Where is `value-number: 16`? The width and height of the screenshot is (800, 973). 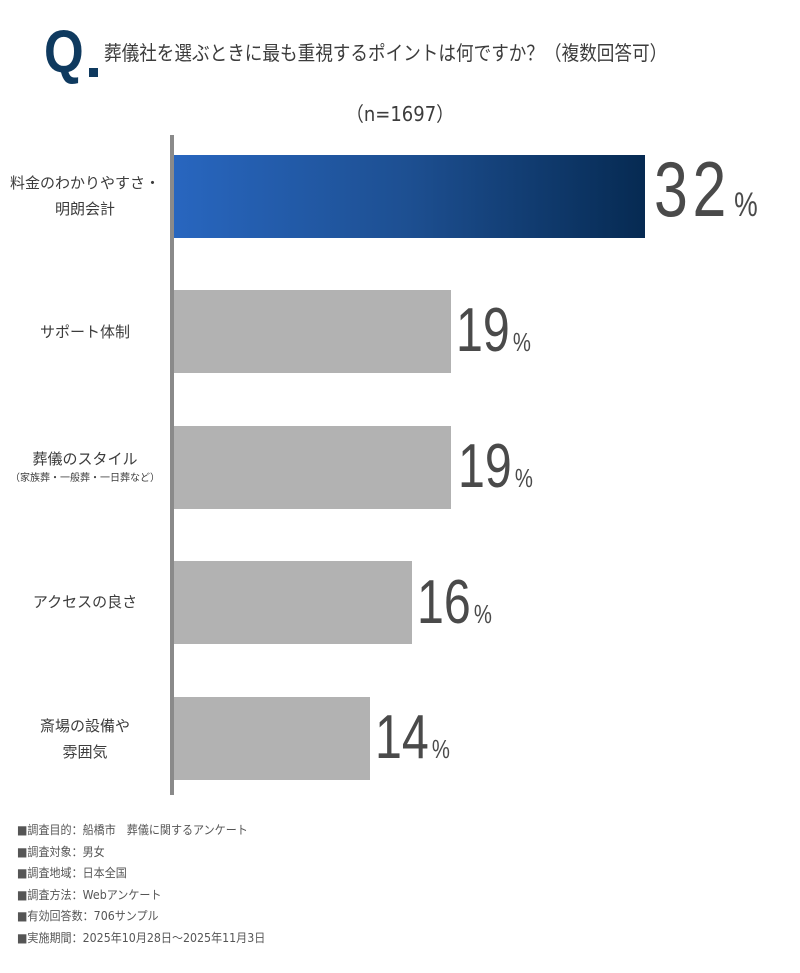 value-number: 16 is located at coordinates (444, 602).